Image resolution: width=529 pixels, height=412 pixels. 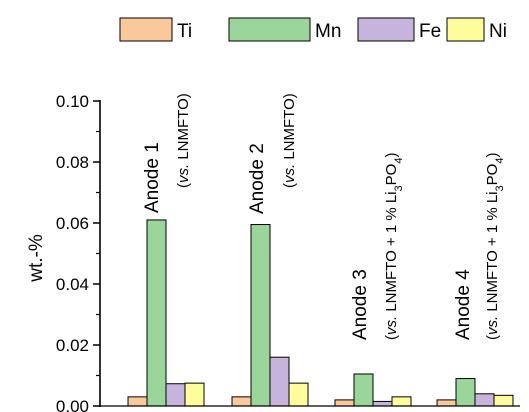 I want to click on anode-note-4: (vs. LNMFTO + 1 % Li3PO4), so click(x=495, y=246).